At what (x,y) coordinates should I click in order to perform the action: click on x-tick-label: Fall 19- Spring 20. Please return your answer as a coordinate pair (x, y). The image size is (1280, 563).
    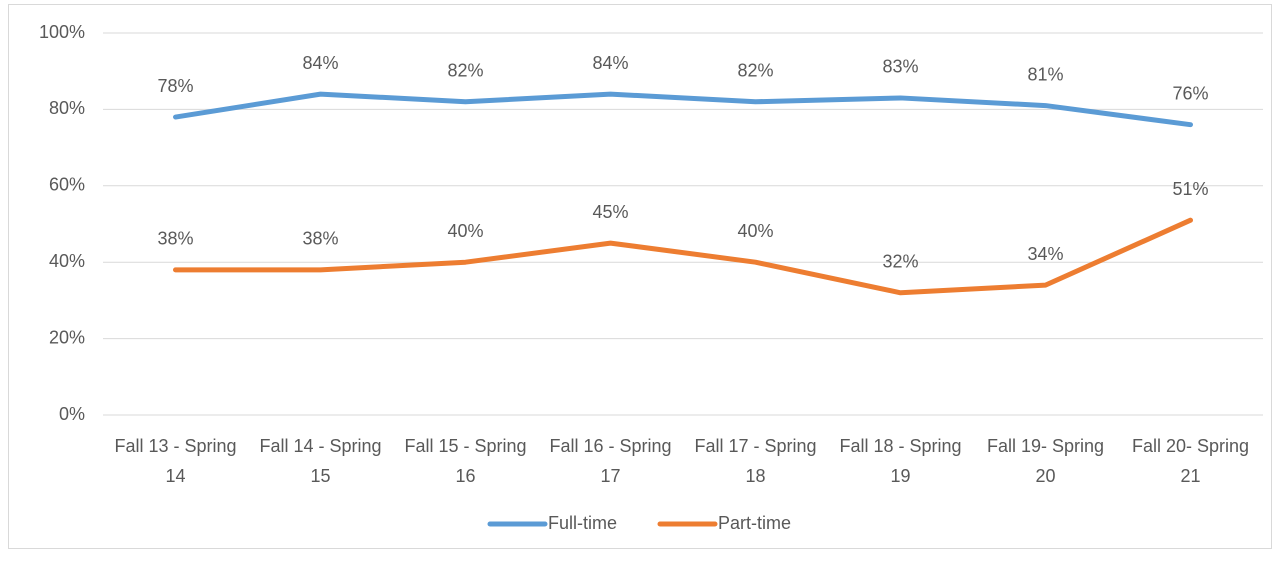
    Looking at the image, I should click on (1045, 461).